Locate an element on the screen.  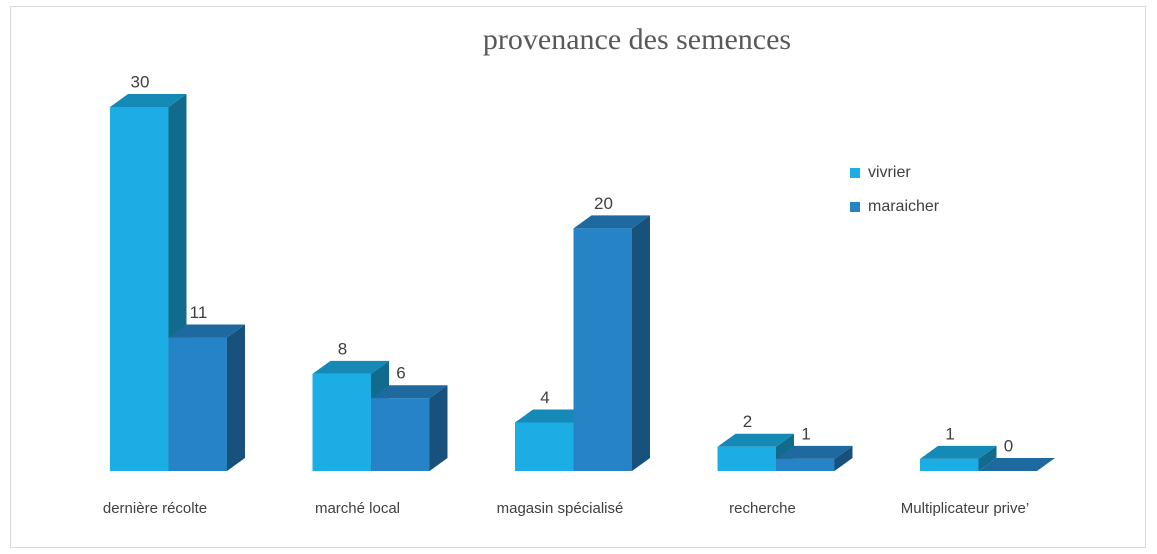
data-label: 4 is located at coordinates (544, 397).